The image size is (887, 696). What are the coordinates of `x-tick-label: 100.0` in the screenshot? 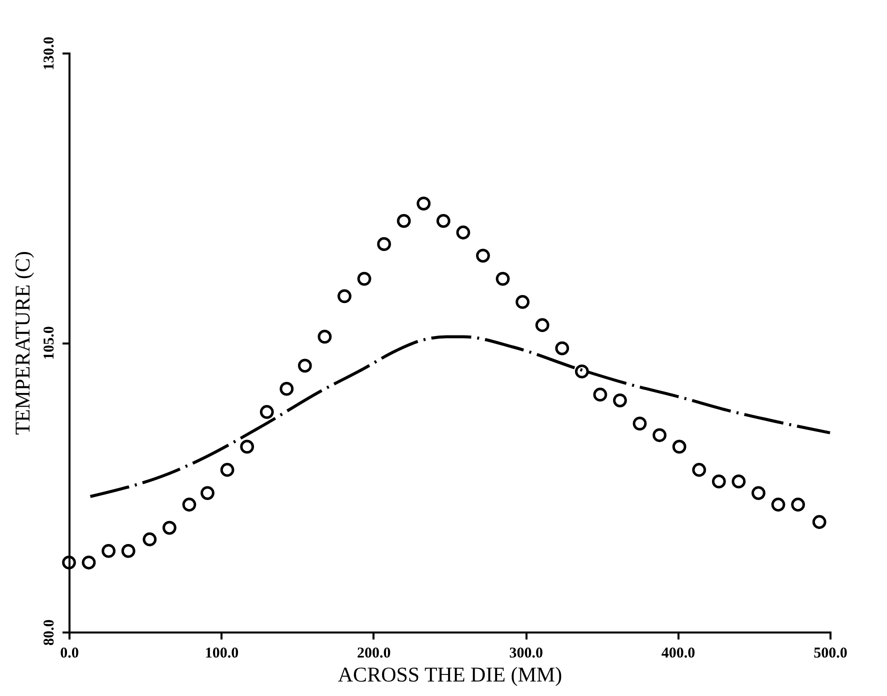 It's located at (221, 654).